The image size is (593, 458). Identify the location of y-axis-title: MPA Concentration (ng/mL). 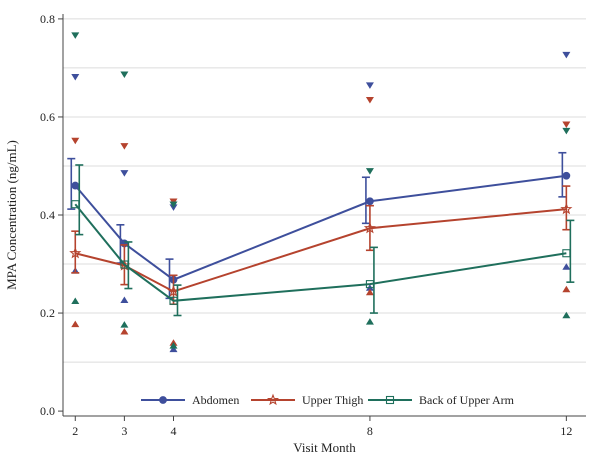
(11, 215).